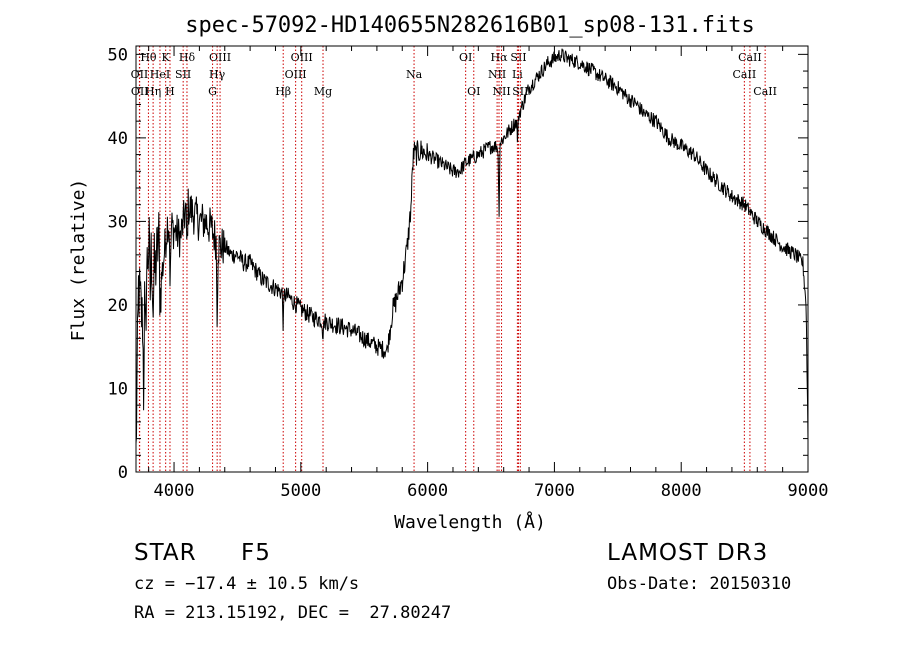 This screenshot has width=900, height=649. Describe the element at coordinates (808, 491) in the screenshot. I see `x-tick-label: 9000` at that location.